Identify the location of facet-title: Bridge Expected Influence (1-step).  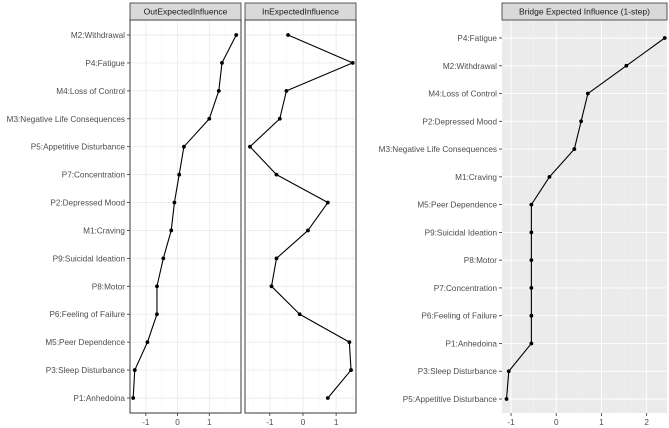
(584, 12).